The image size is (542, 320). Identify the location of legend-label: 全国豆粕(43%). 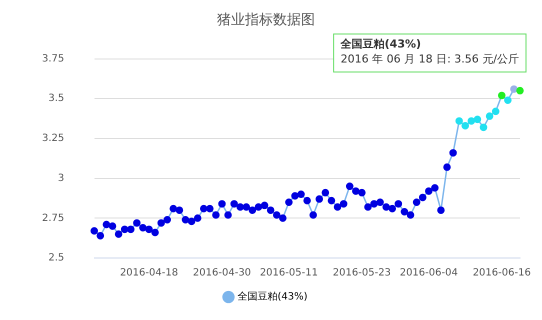
(272, 296).